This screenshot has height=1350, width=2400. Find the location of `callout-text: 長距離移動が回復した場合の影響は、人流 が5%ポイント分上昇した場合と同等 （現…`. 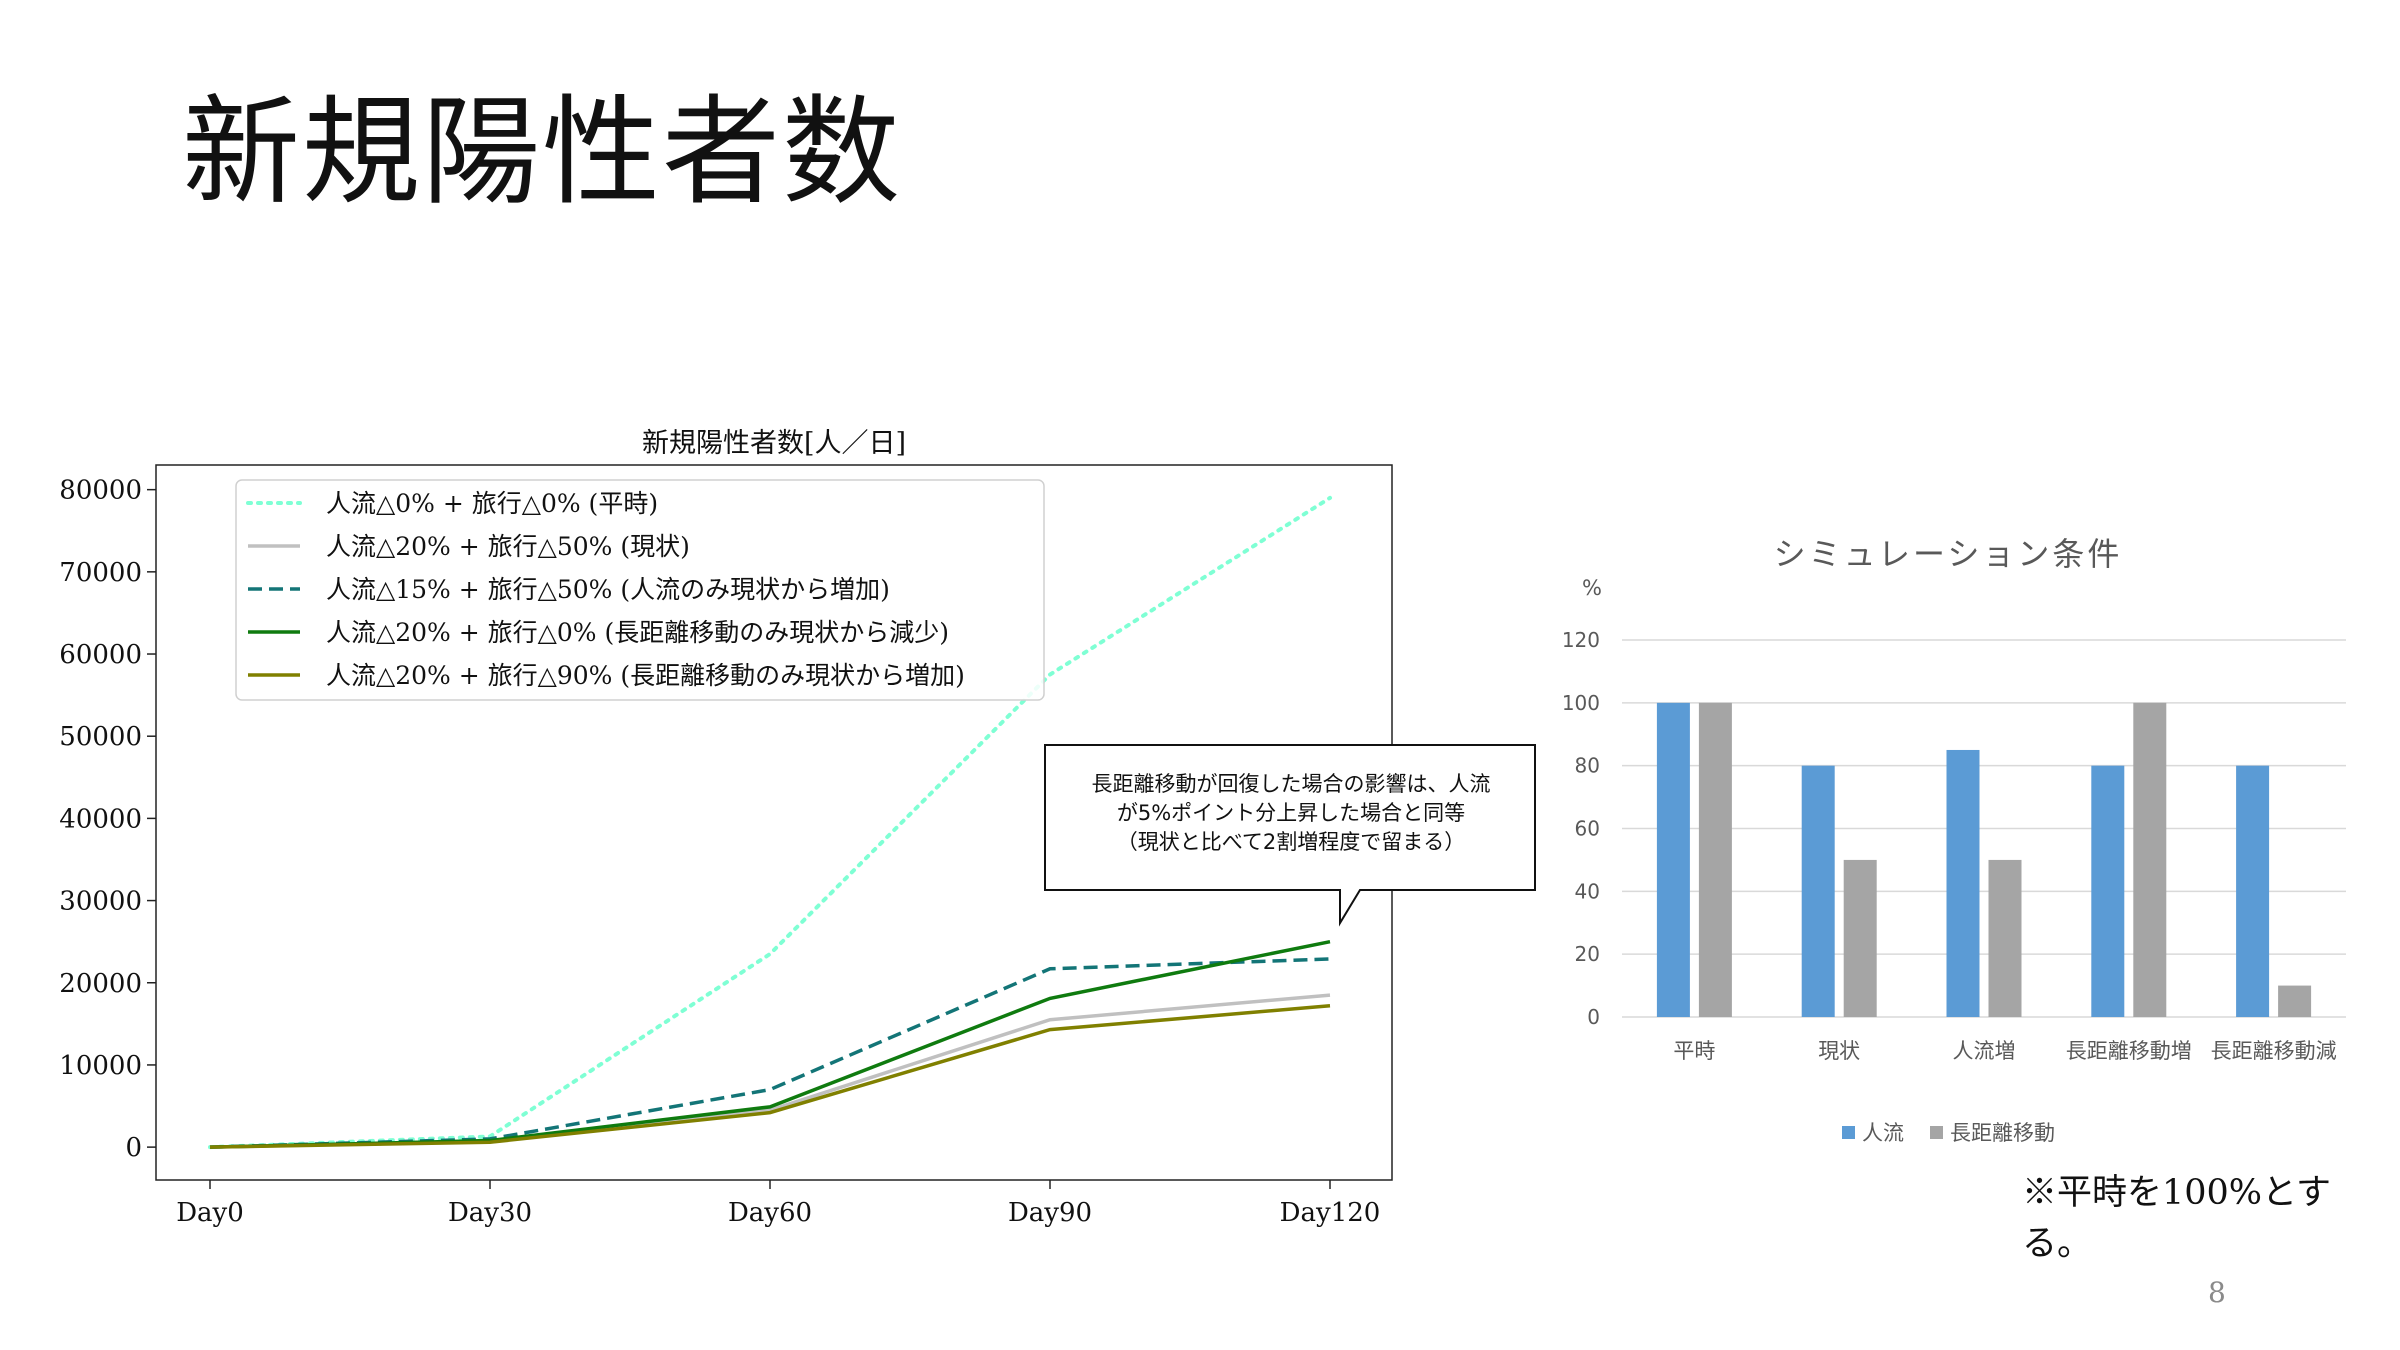

callout-text: 長距離移動が回復した場合の影響は、人流 が5%ポイント分上昇した場合と同等 （現… is located at coordinates (1291, 813).